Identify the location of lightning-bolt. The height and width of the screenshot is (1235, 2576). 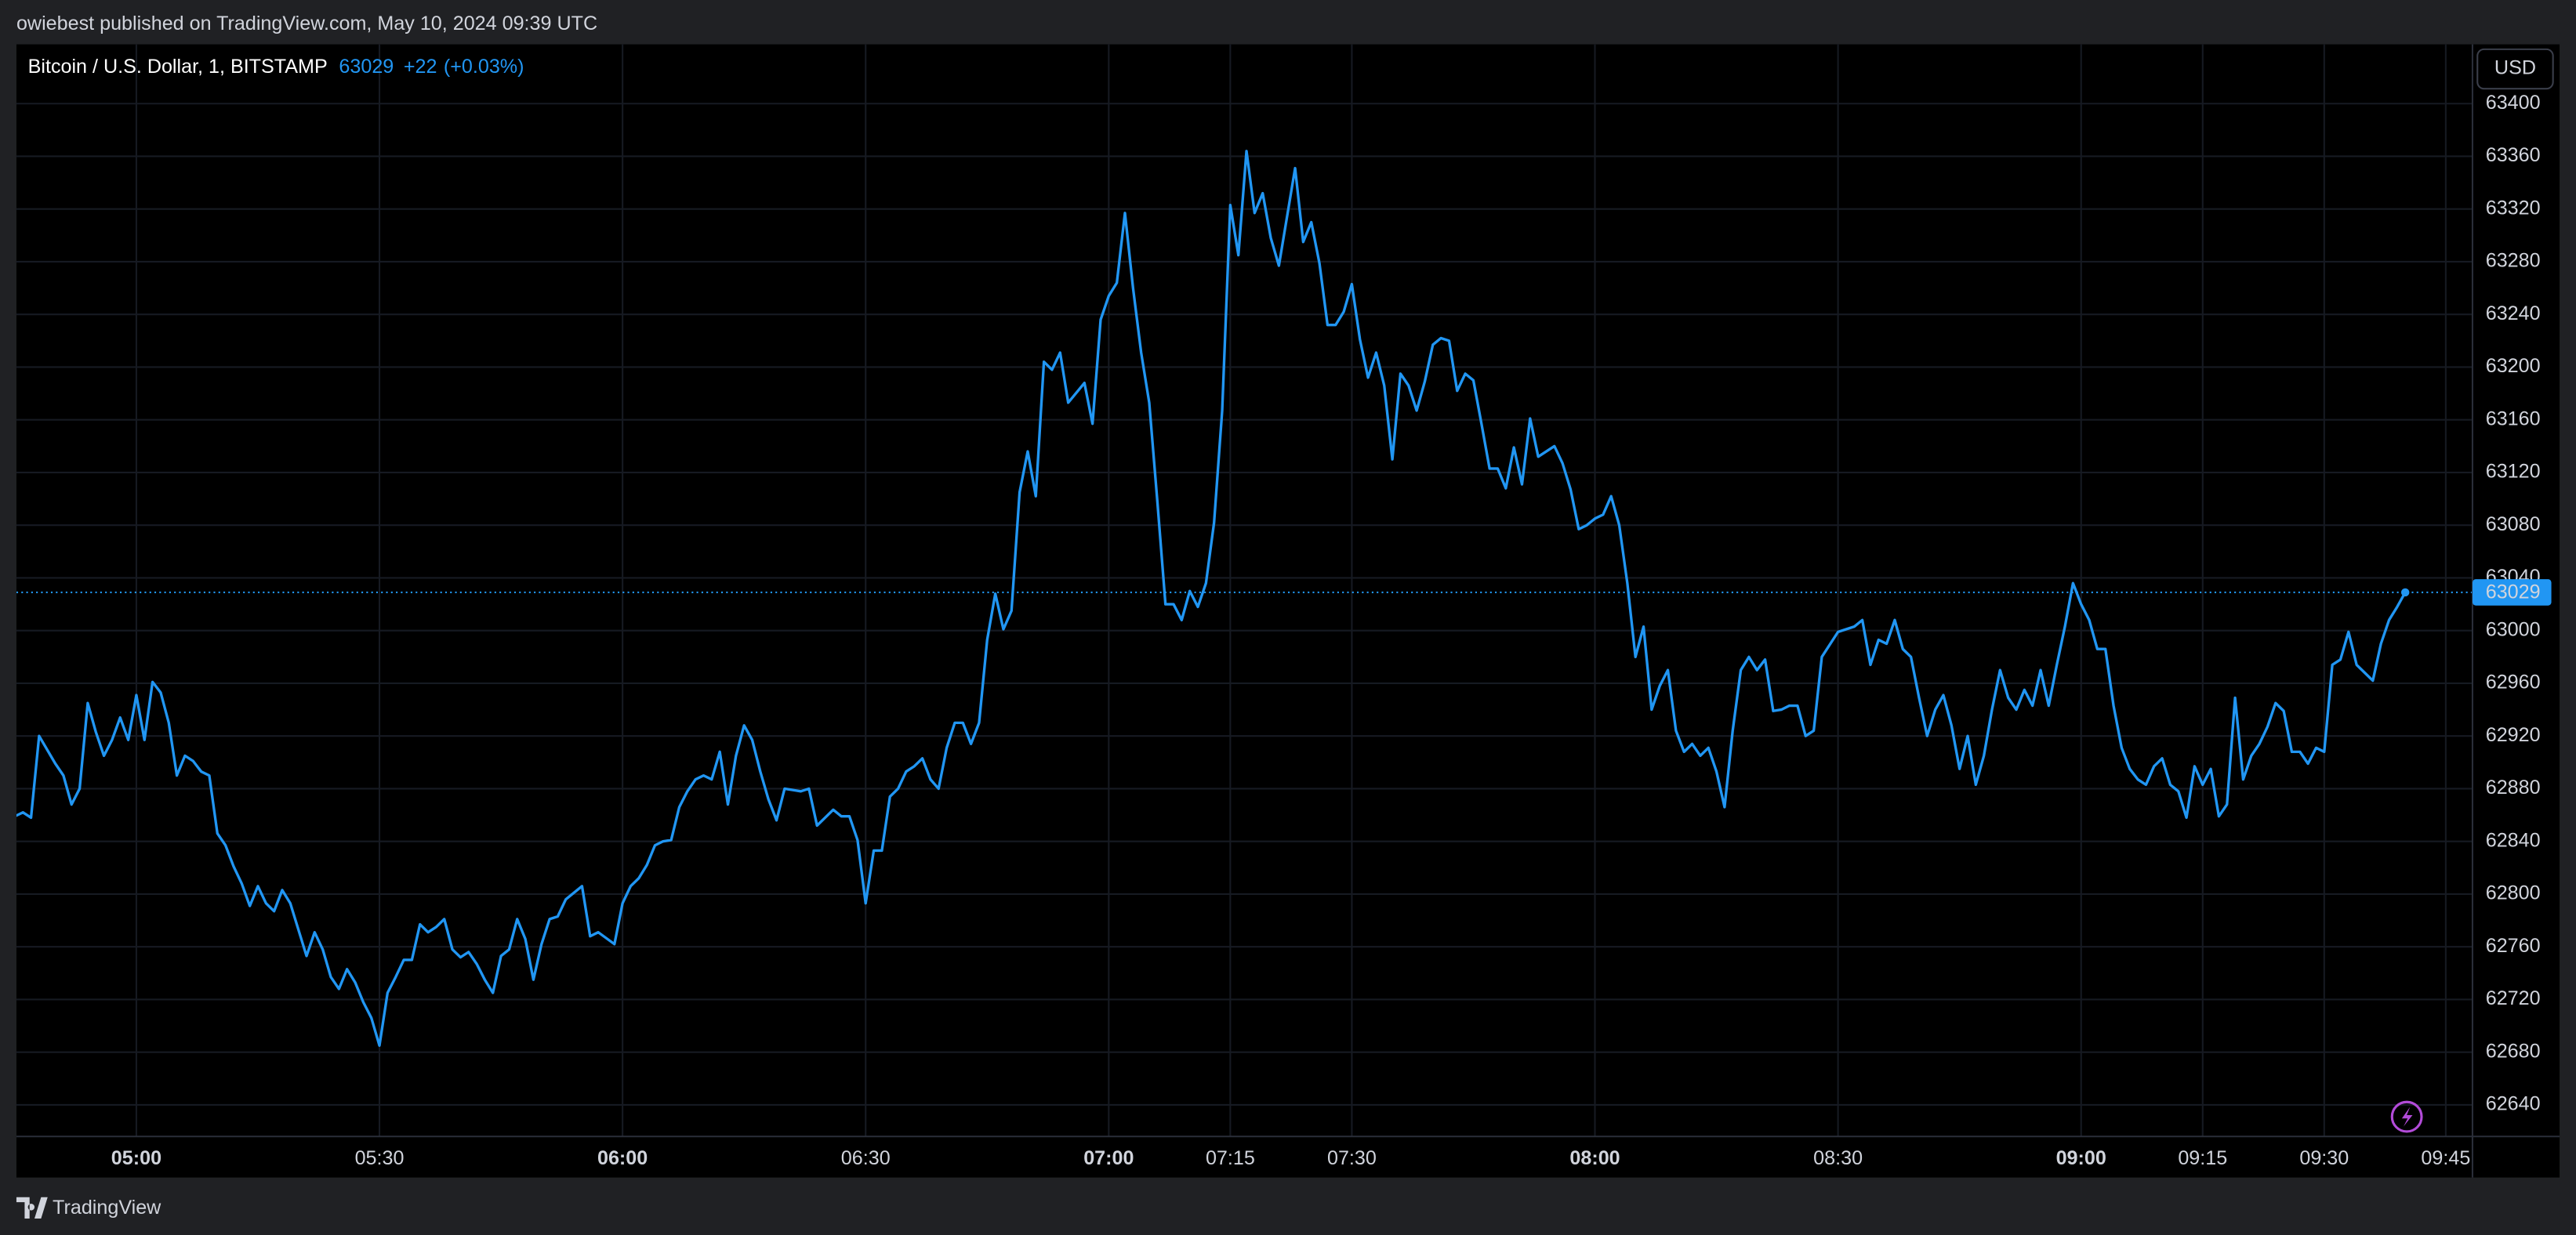
(2407, 1116).